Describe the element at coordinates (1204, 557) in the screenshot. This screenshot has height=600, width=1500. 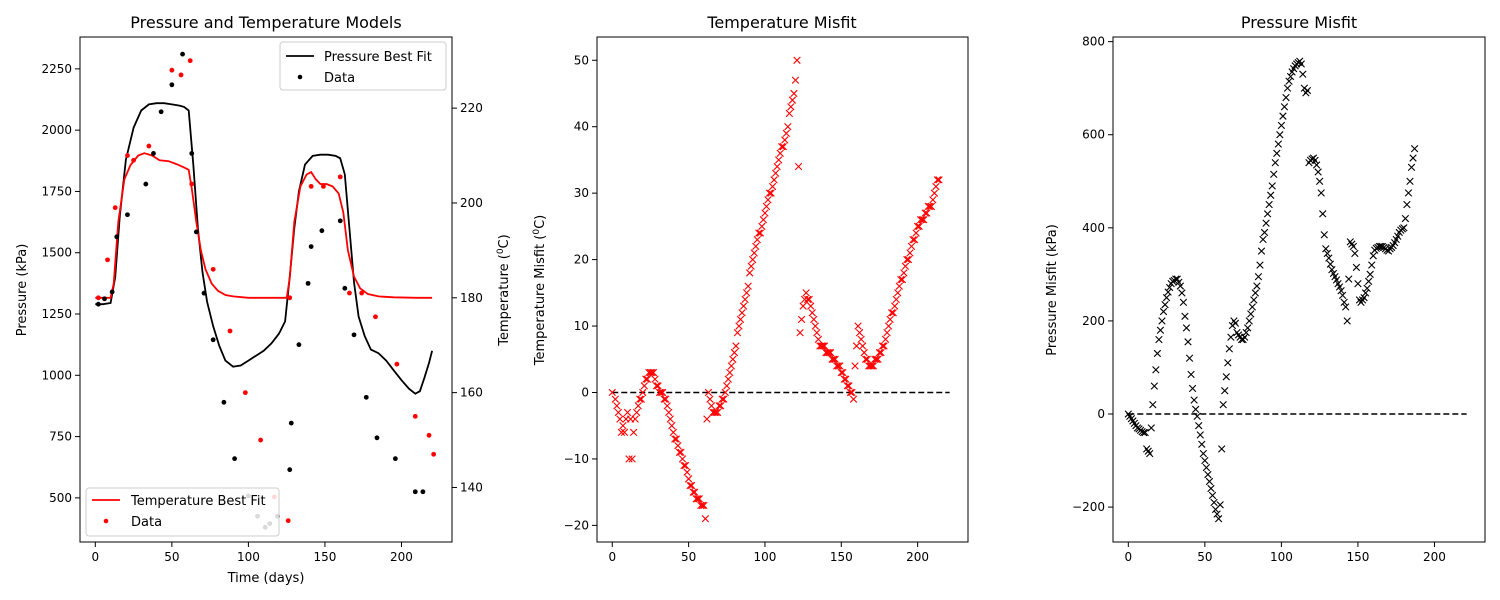
I see `x-tick-label: 50` at that location.